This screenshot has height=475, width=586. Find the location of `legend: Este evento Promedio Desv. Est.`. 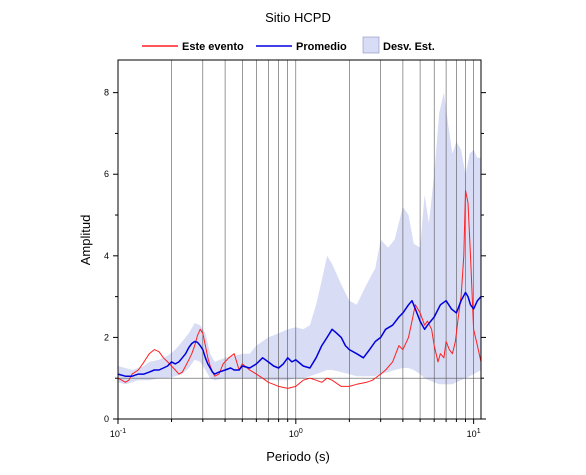

legend: Este evento Promedio Desv. Est. is located at coordinates (288, 45).